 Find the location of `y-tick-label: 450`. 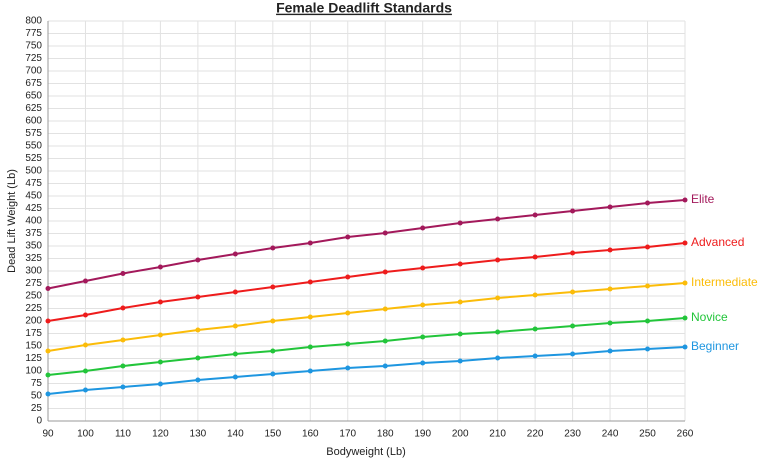

y-tick-label: 450 is located at coordinates (33, 196).